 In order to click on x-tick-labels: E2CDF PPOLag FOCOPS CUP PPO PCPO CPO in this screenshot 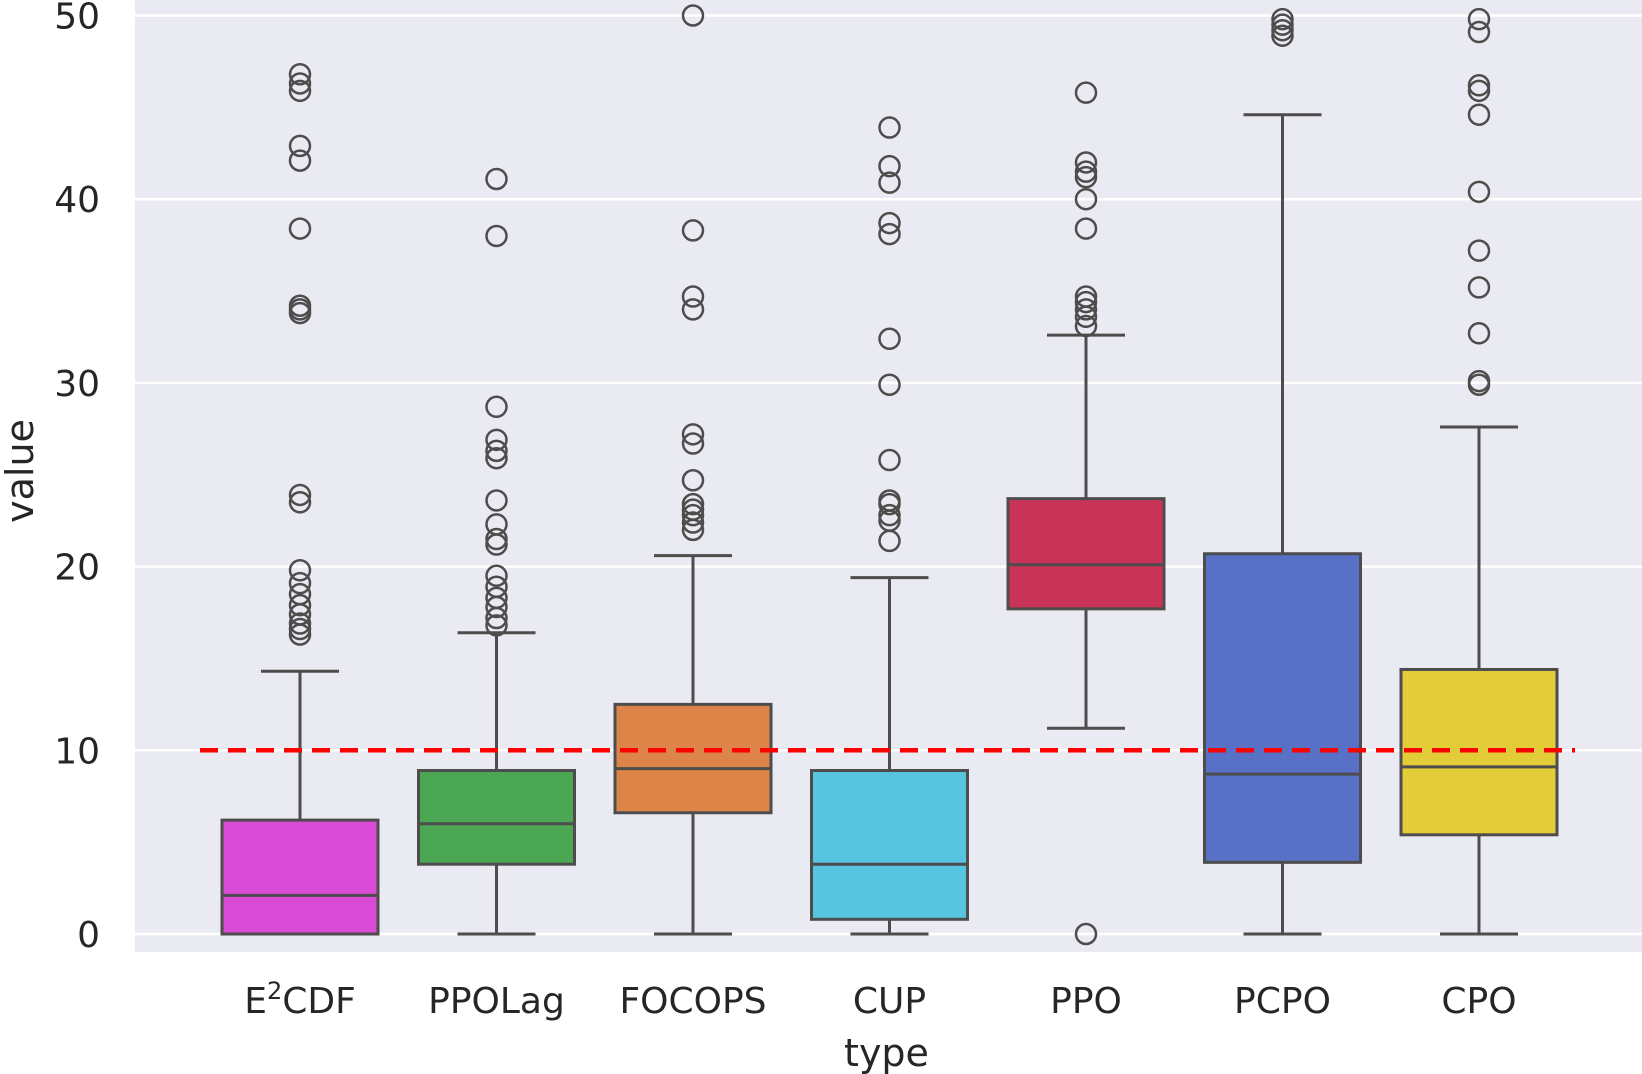, I will do `click(880, 999)`.